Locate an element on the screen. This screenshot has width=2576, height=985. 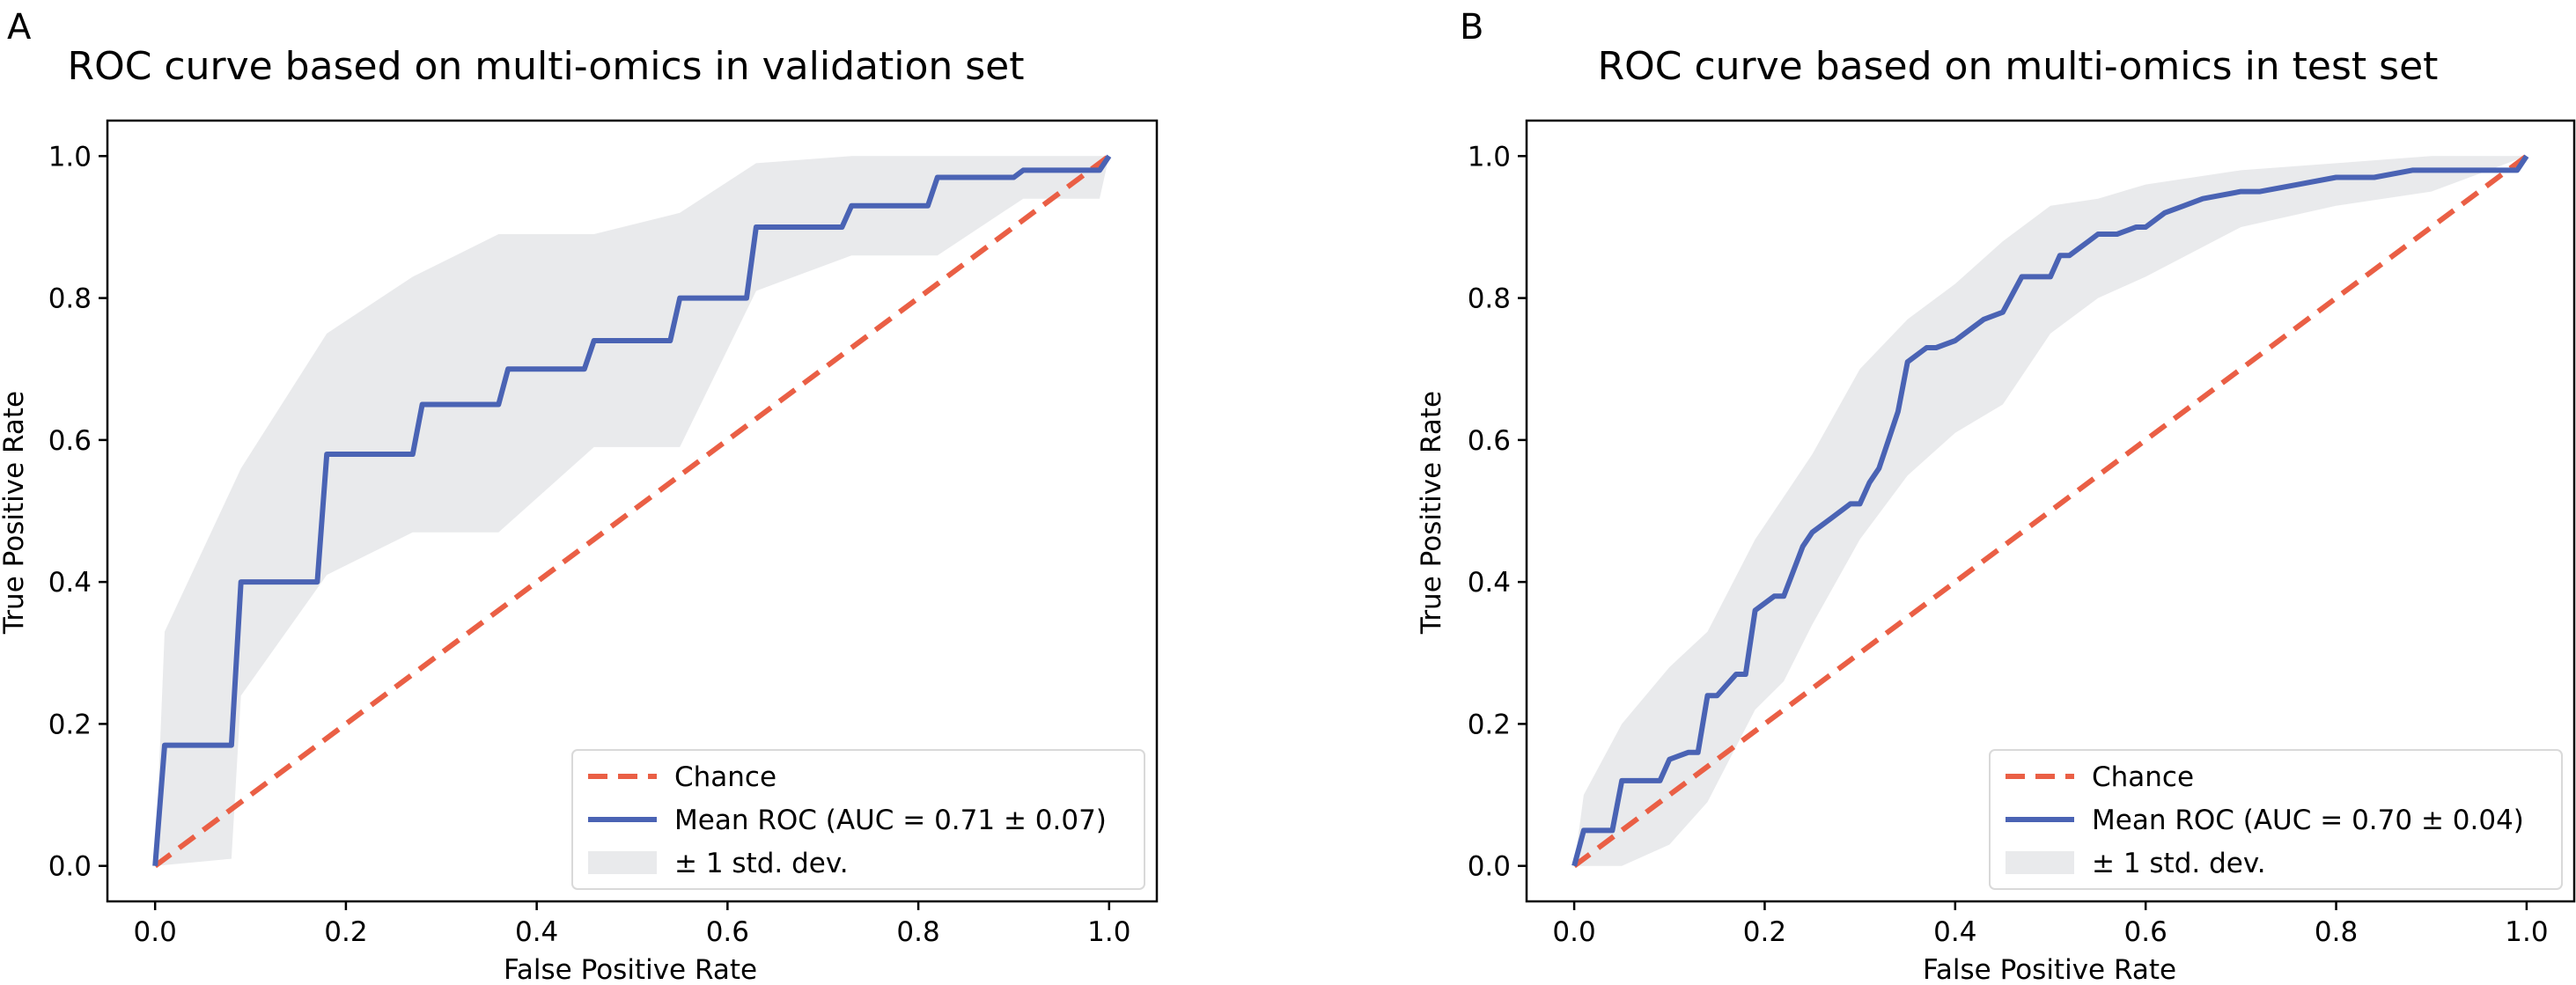
x-tick-label-b: 0.8 is located at coordinates (2337, 932).